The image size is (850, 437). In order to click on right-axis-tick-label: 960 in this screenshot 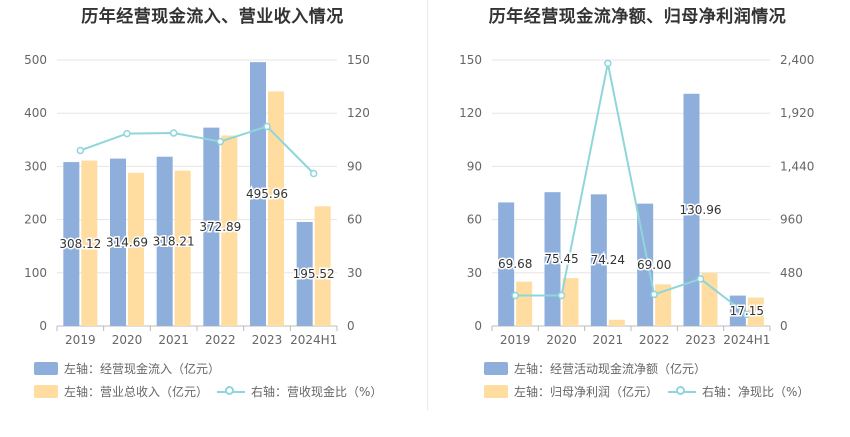, I will do `click(791, 220)`.